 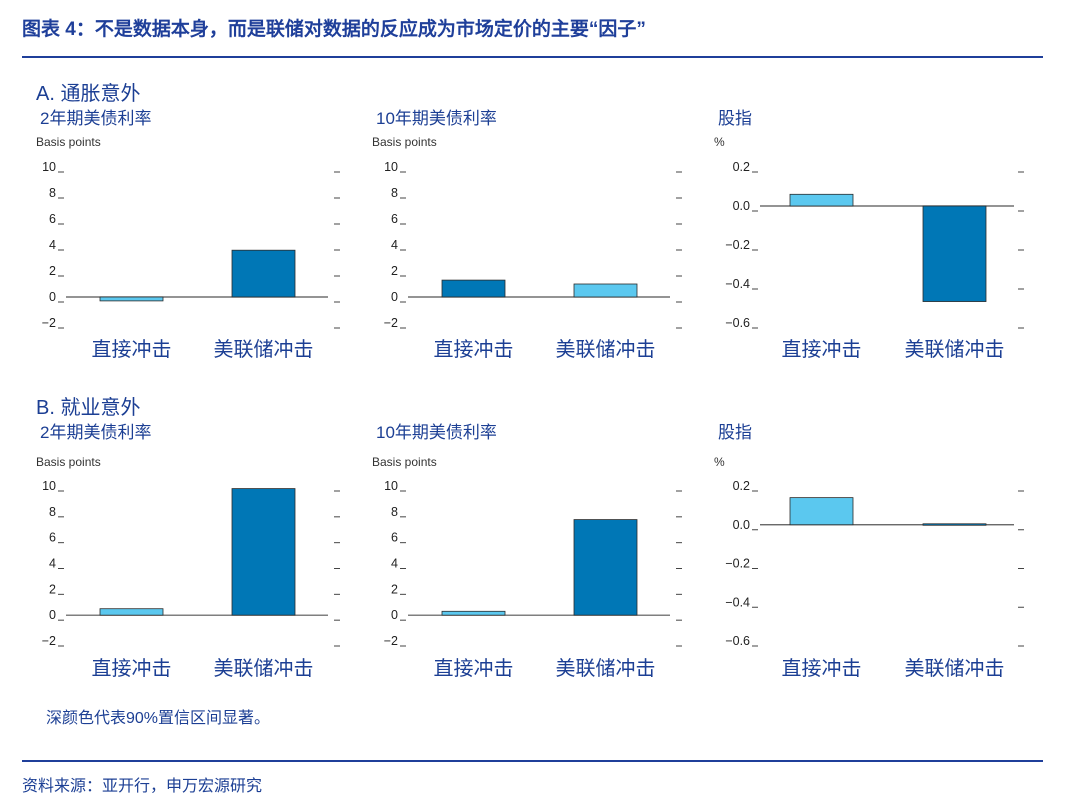 I want to click on section-b-label: B. 就业意外, so click(x=88, y=408).